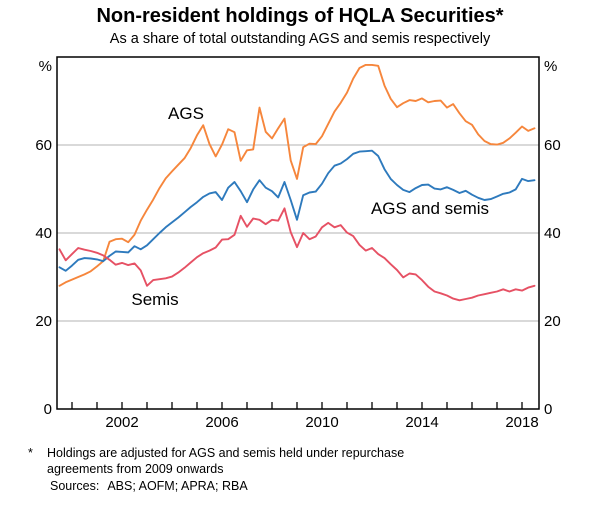 The width and height of the screenshot is (600, 505). I want to click on y-tick-label-right: 60, so click(552, 145).